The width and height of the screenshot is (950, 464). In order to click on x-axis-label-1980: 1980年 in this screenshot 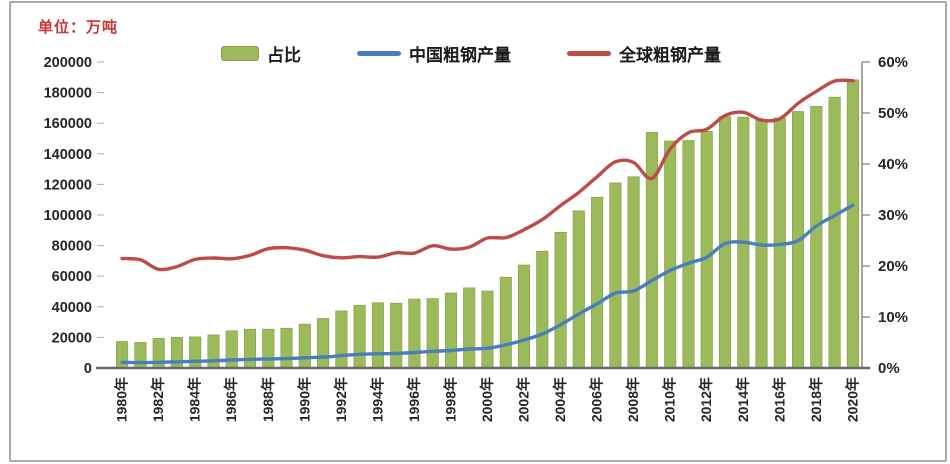, I will do `click(122, 399)`.